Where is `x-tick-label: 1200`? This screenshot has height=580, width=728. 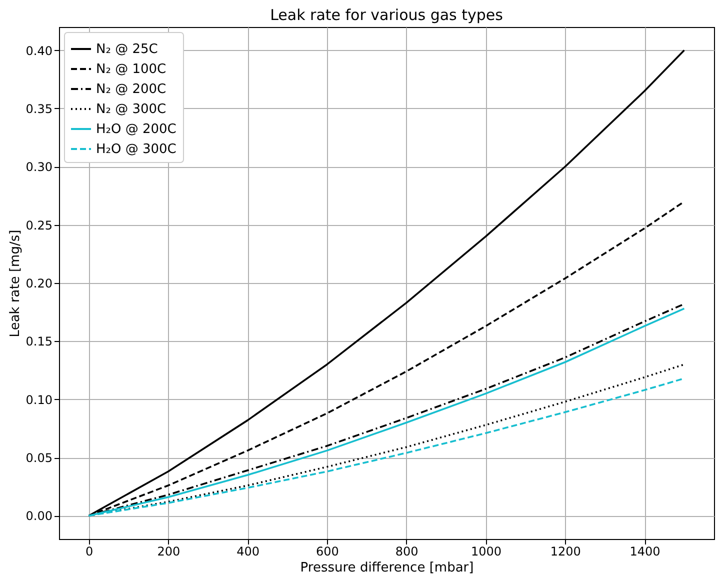 x-tick-label: 1200 is located at coordinates (565, 551).